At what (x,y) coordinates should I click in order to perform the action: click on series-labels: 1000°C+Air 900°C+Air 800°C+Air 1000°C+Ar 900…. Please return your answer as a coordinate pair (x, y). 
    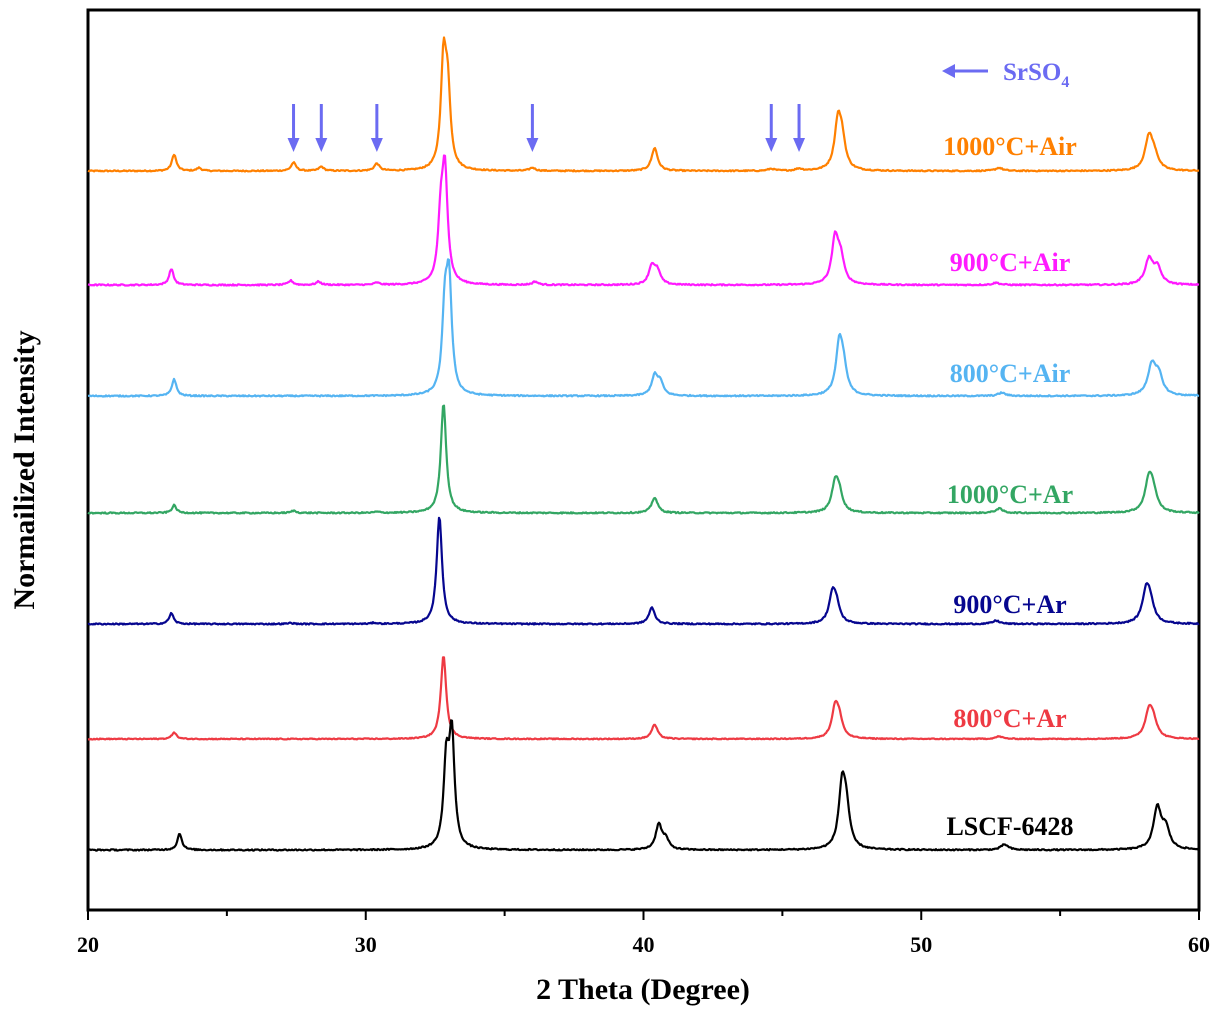
    Looking at the image, I should click on (1010, 486).